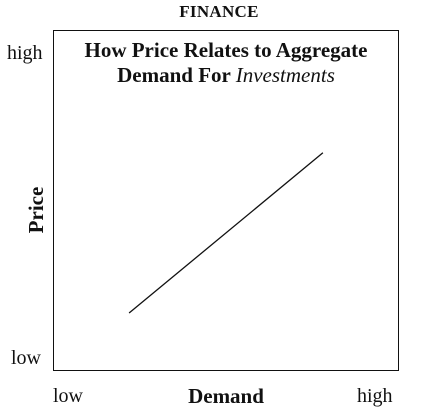 The height and width of the screenshot is (410, 438). I want to click on y-tick-low: low, so click(26, 358).